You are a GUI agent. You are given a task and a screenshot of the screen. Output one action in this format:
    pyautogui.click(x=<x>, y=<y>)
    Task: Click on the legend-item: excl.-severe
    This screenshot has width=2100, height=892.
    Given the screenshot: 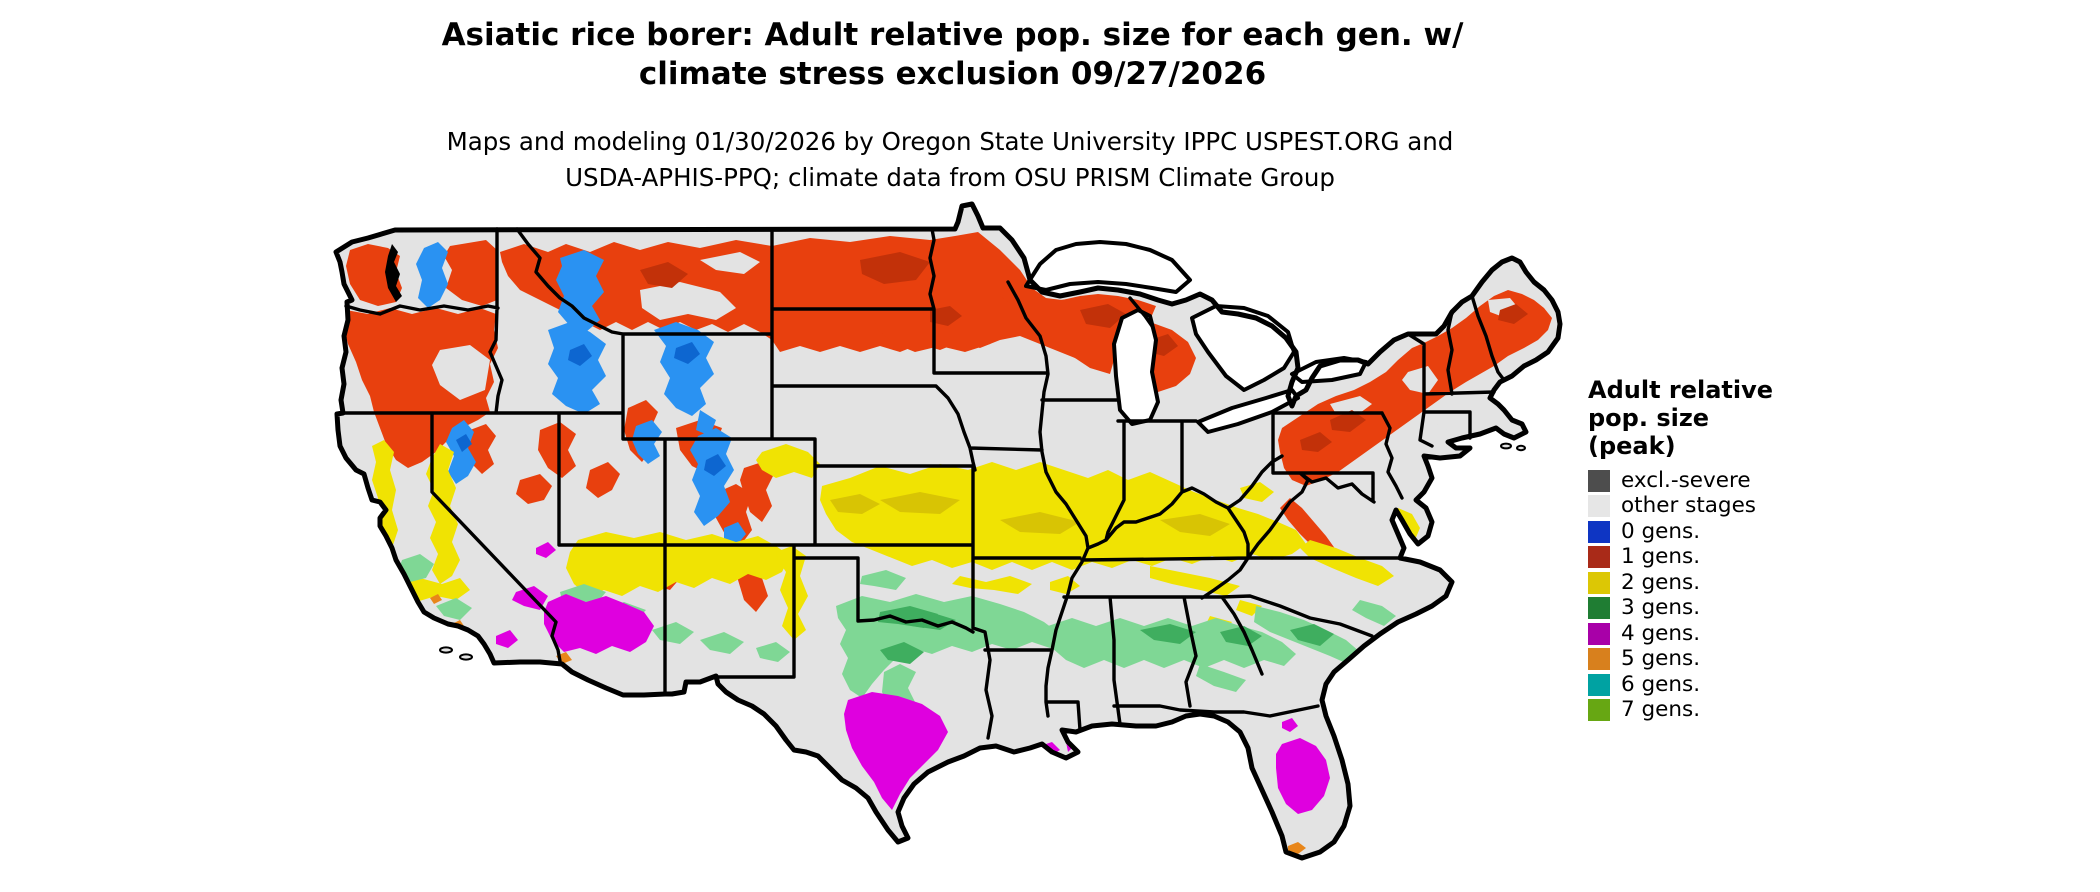 What is the action you would take?
    pyautogui.click(x=1723, y=481)
    